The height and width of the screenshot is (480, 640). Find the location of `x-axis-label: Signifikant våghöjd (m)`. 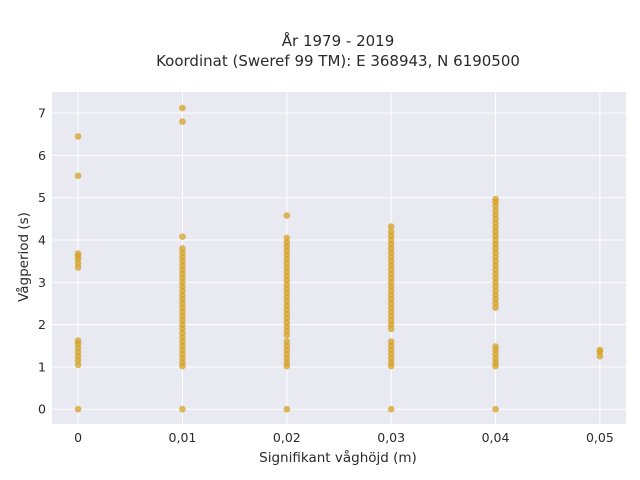

x-axis-label: Signifikant våghöjd (m) is located at coordinates (338, 457).